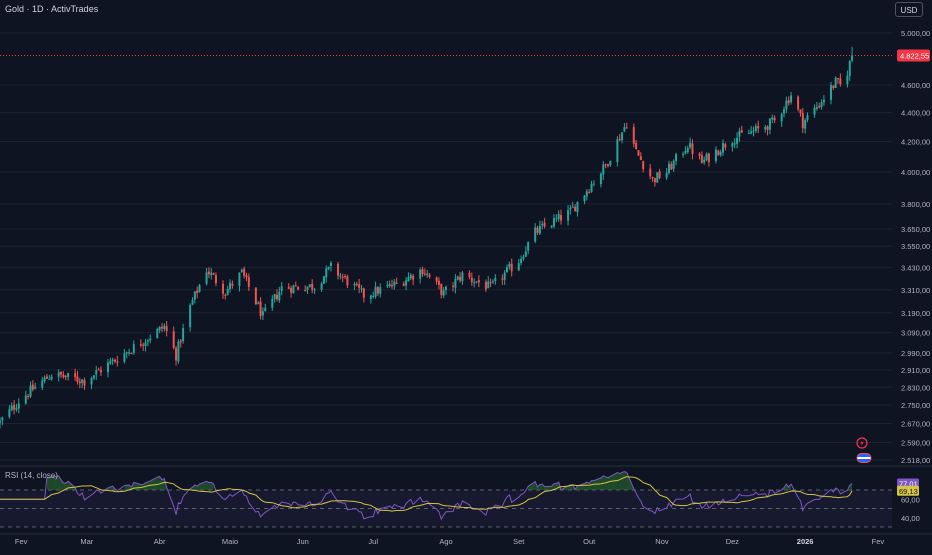  Describe the element at coordinates (915, 442) in the screenshot. I see `price-tick-label: 2.590,00` at that location.